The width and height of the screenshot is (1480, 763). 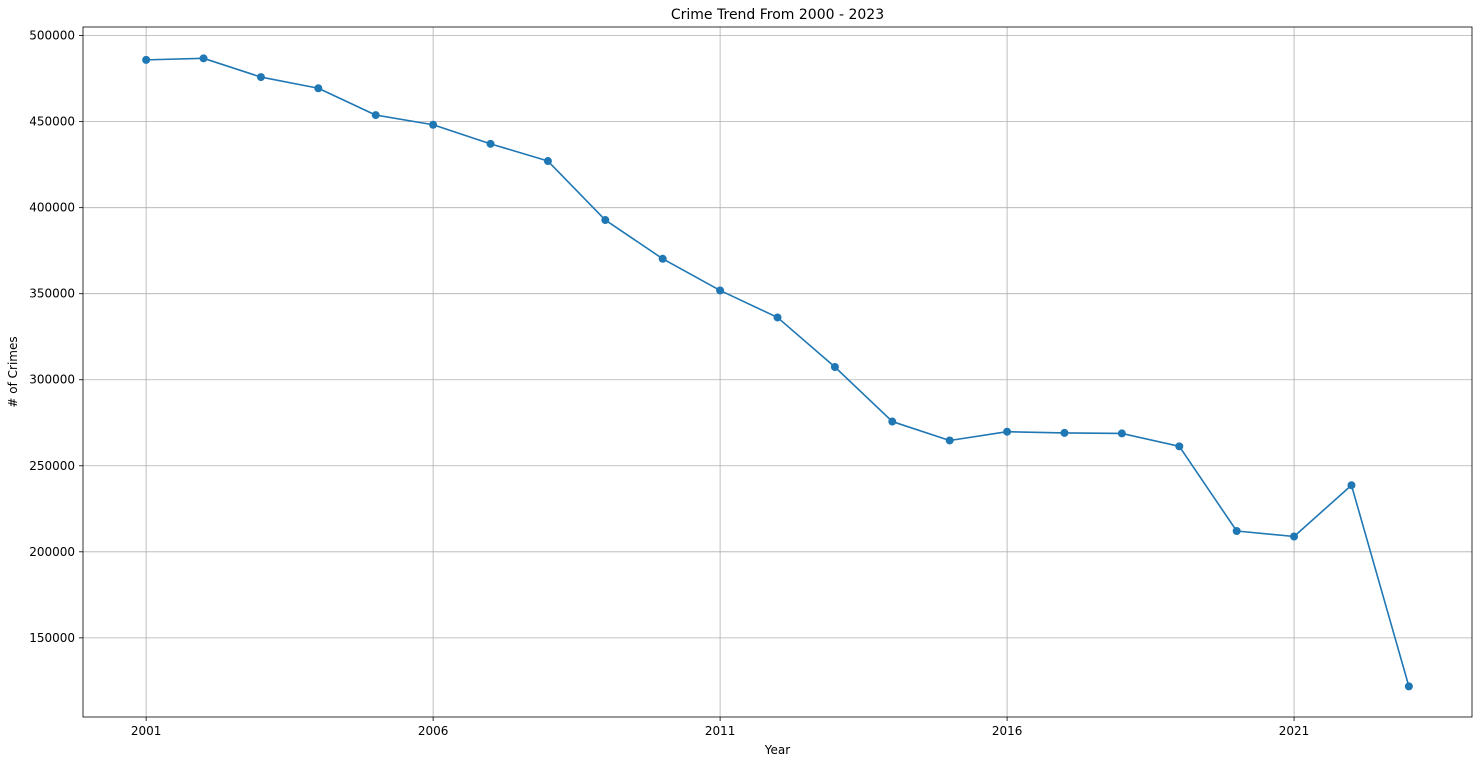 I want to click on x-tick-label: 2021, so click(x=1294, y=731).